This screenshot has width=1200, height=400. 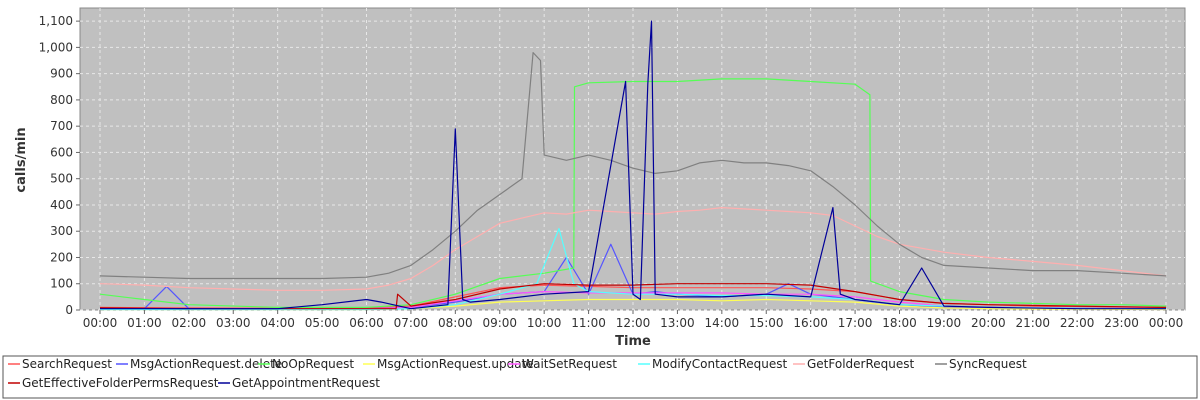 I want to click on legend-label: SyncRequest, so click(x=988, y=364).